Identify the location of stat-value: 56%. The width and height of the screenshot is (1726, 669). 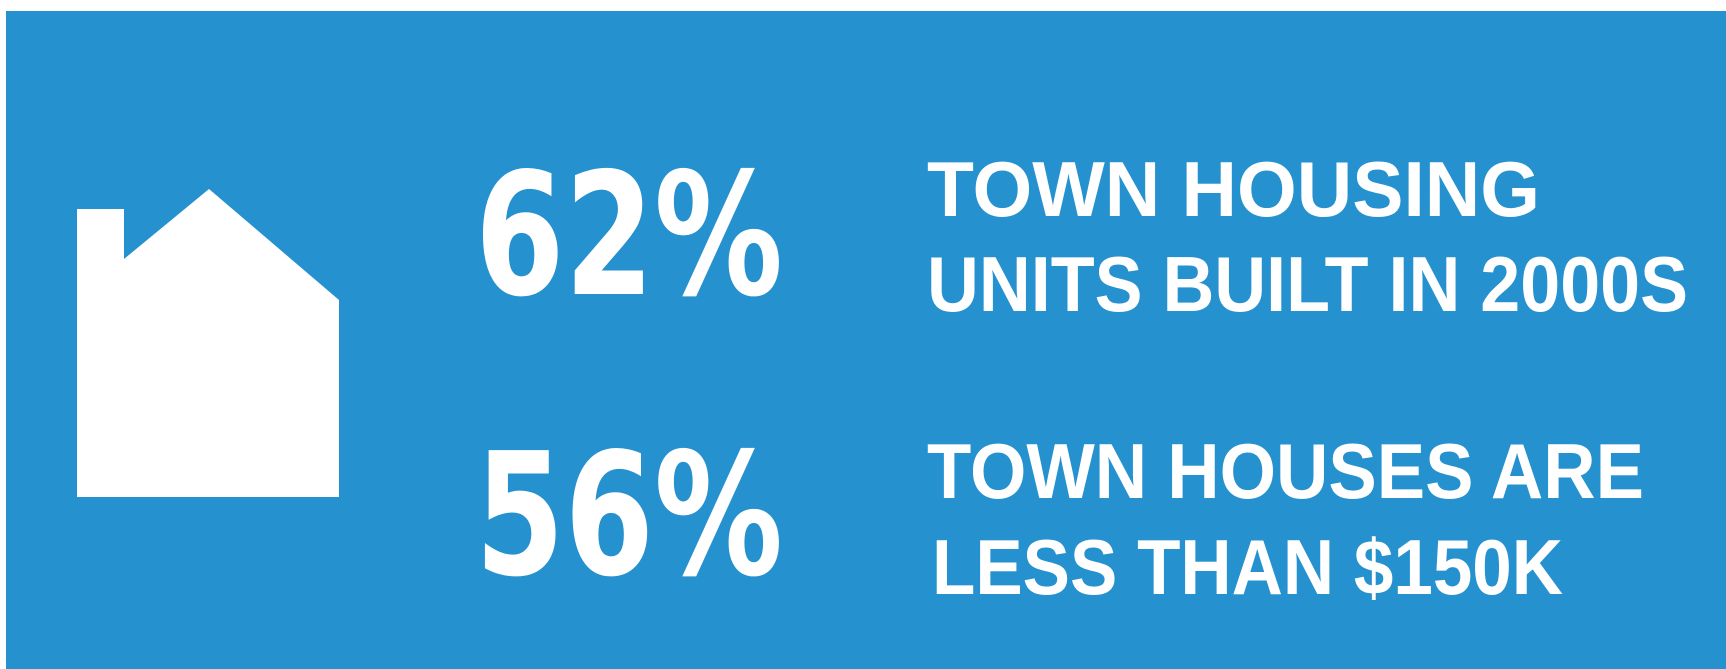
(629, 516).